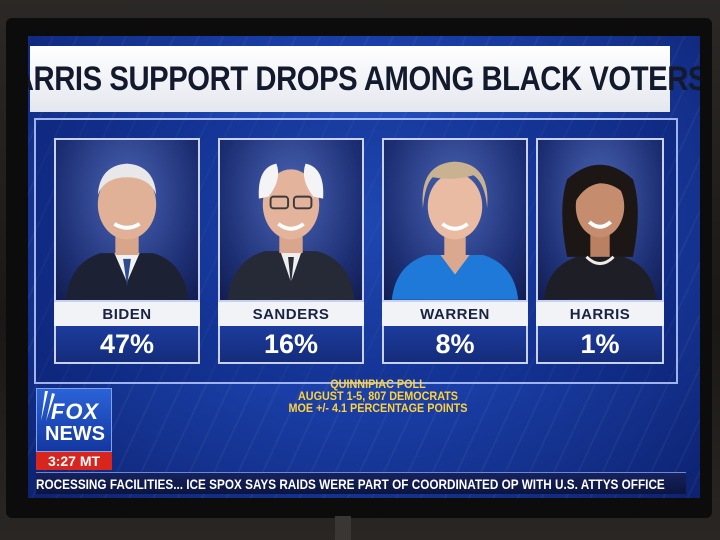  I want to click on candidate-portrait-harris, so click(600, 232).